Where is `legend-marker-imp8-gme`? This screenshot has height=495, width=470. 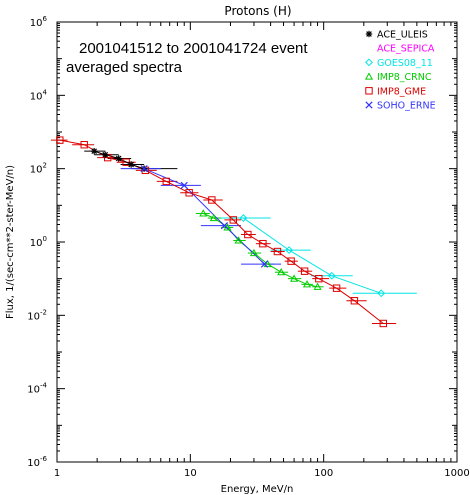 legend-marker-imp8-gme is located at coordinates (369, 91).